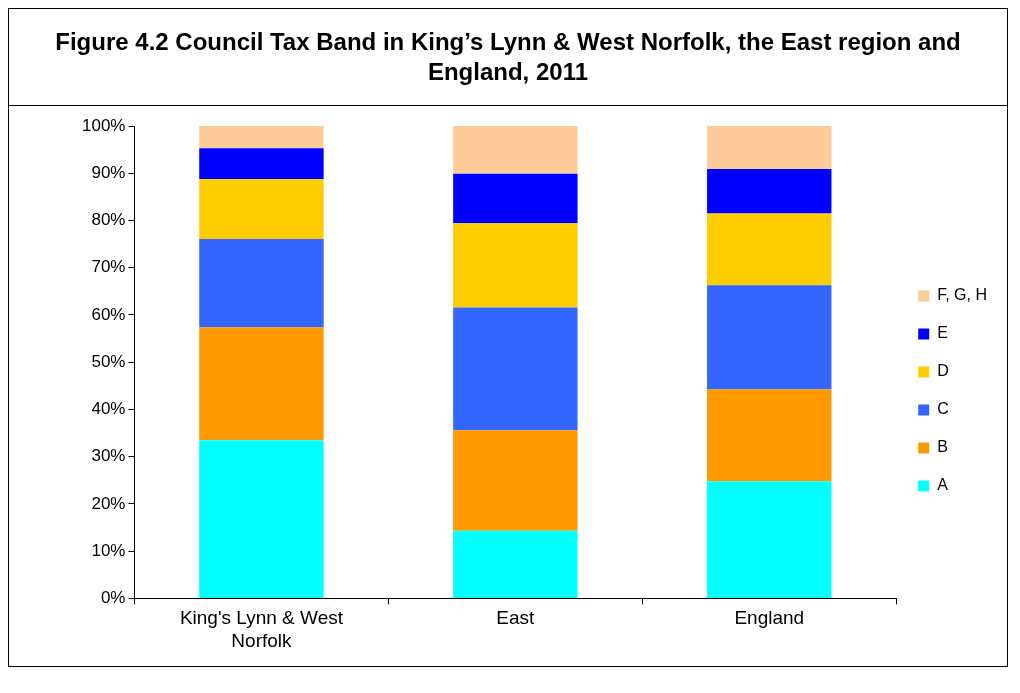 The height and width of the screenshot is (693, 1020). What do you see at coordinates (108, 361) in the screenshot?
I see `y-tick-label: 50%` at bounding box center [108, 361].